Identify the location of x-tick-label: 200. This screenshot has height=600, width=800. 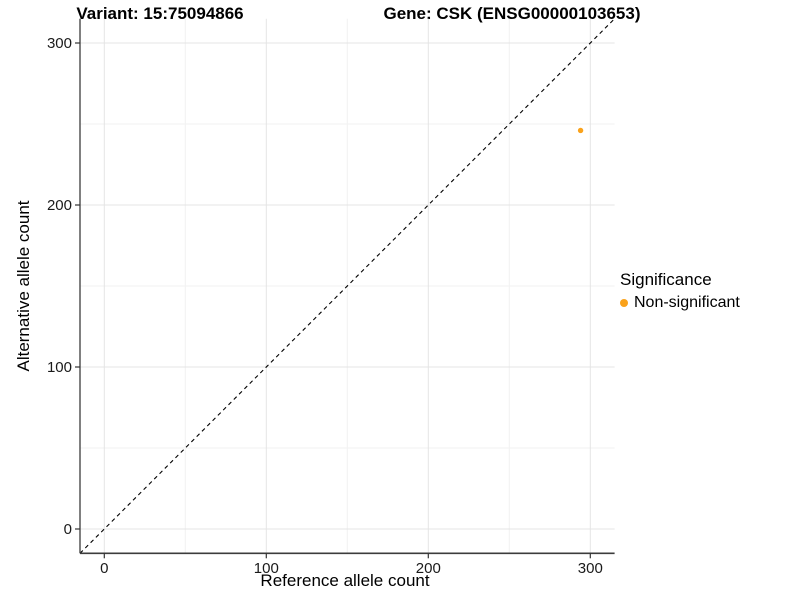
(428, 569).